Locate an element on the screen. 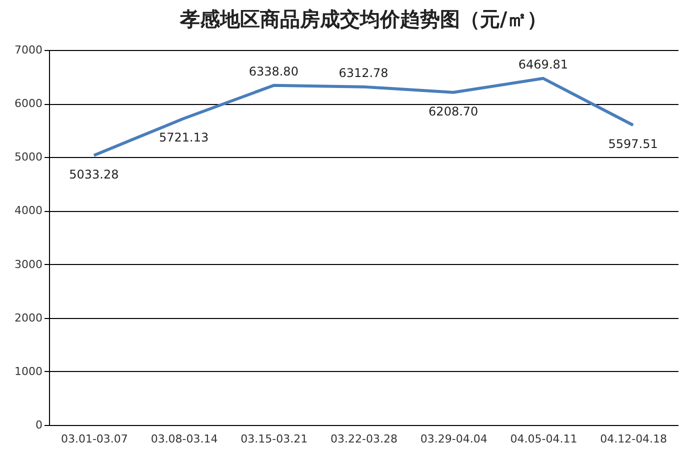  x-tick-label: 03.15-03.21 is located at coordinates (274, 439).